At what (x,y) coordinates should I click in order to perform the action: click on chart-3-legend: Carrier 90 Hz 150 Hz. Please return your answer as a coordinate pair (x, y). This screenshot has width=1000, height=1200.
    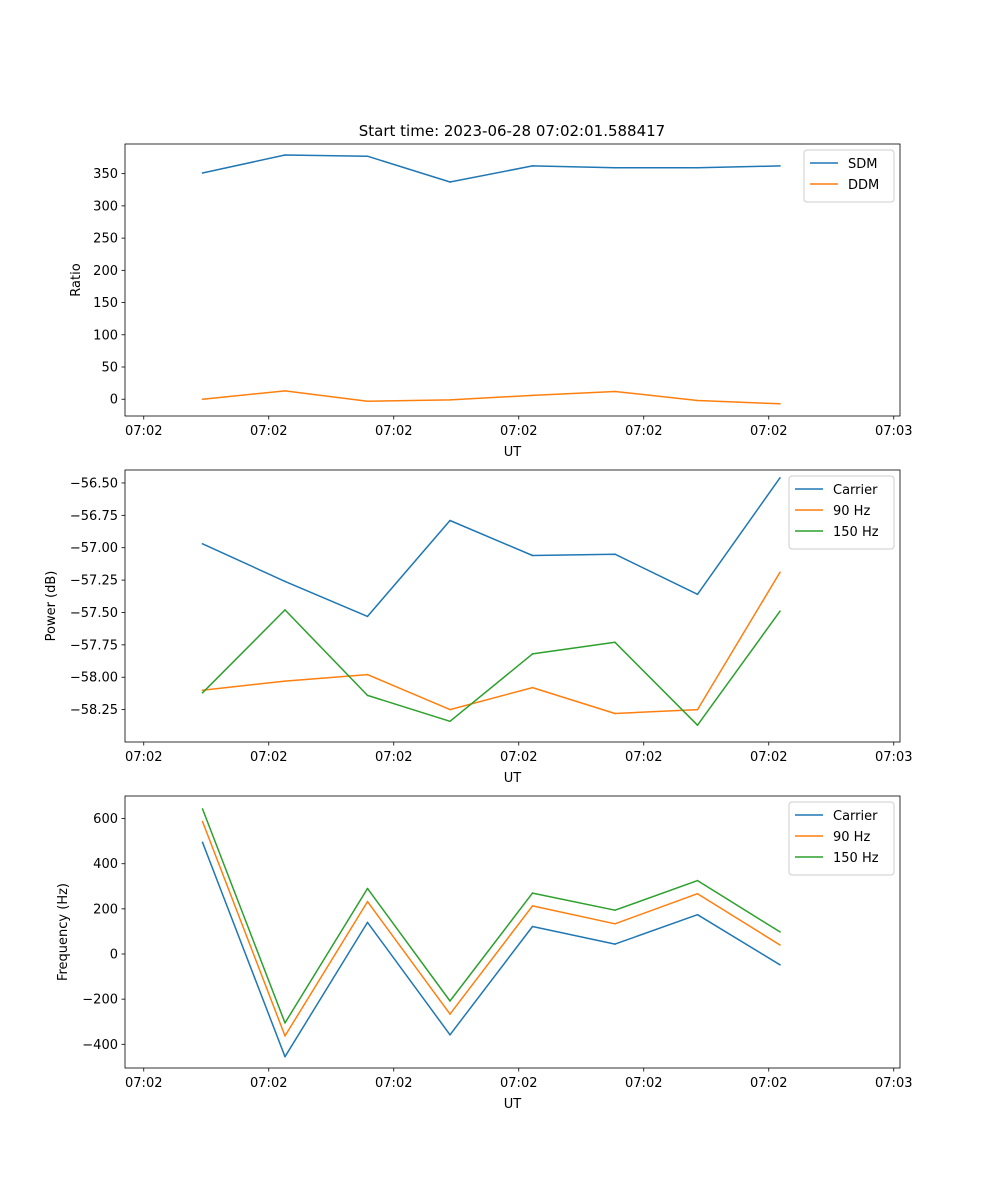
    Looking at the image, I should click on (841, 838).